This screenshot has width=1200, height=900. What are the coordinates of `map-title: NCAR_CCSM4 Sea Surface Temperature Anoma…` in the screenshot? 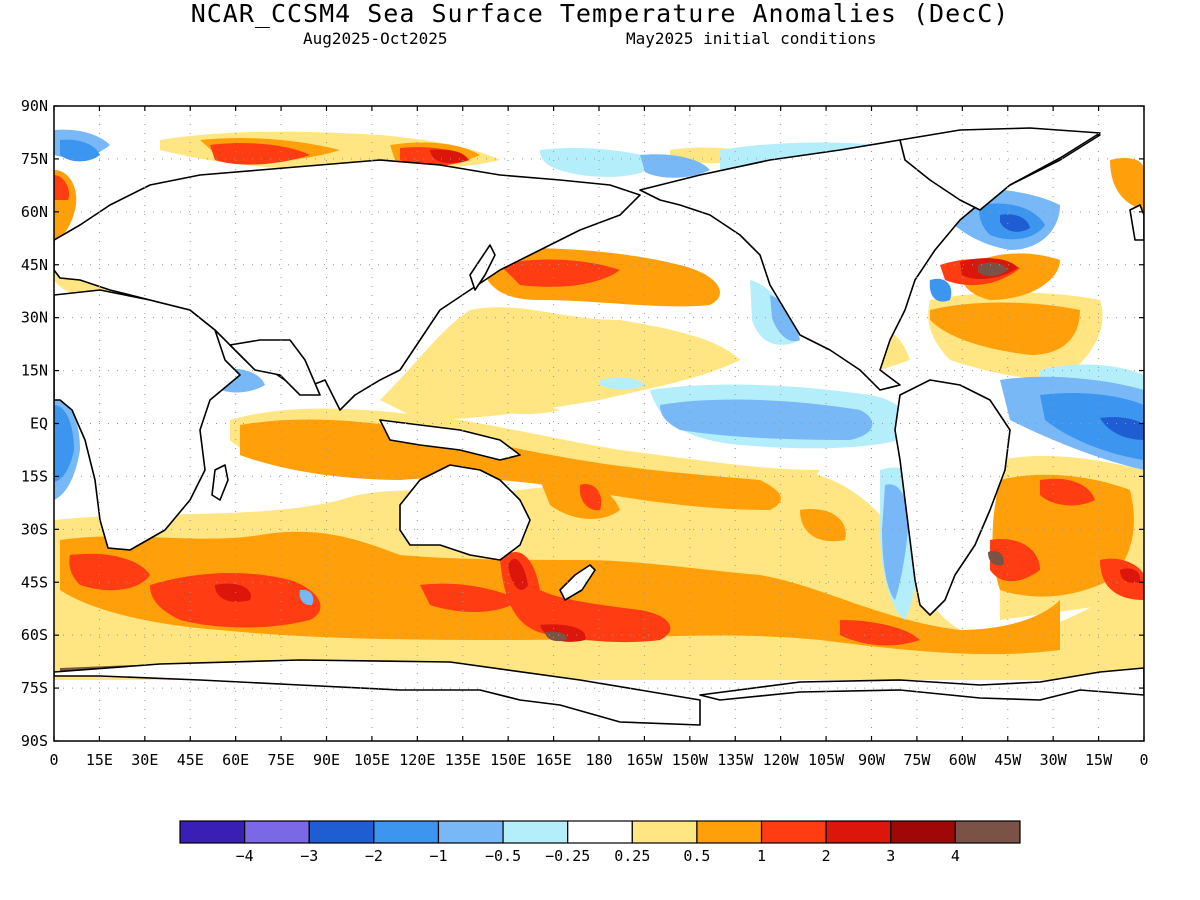 It's located at (600, 14).